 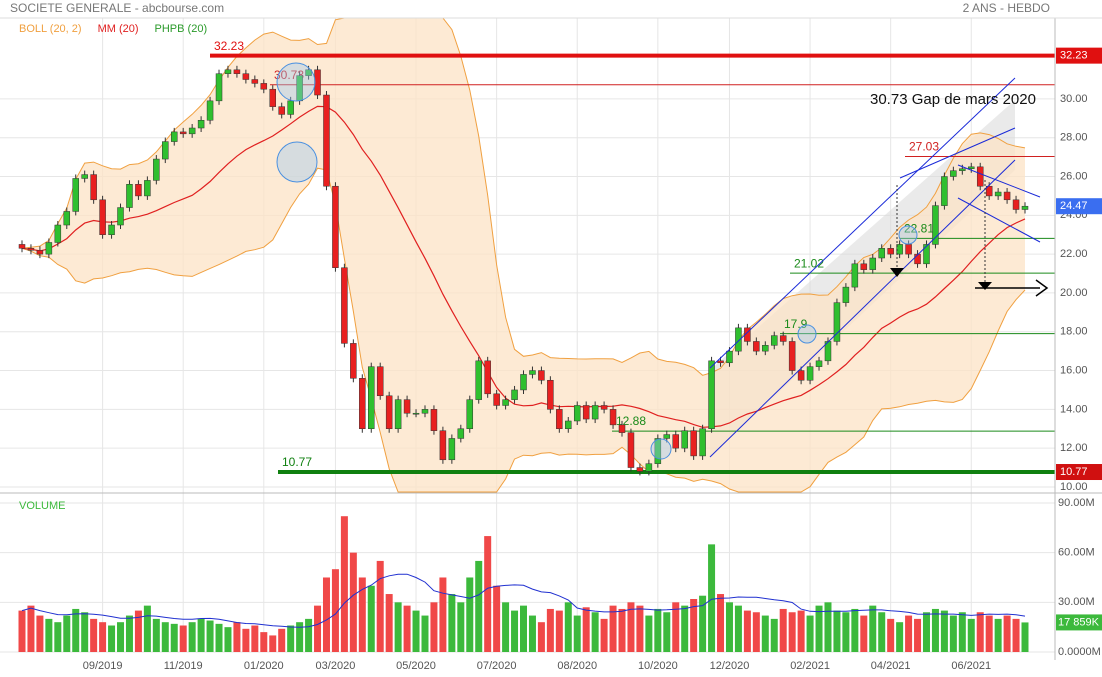 What do you see at coordinates (924, 147) in the screenshot?
I see `level-label: 27.03` at bounding box center [924, 147].